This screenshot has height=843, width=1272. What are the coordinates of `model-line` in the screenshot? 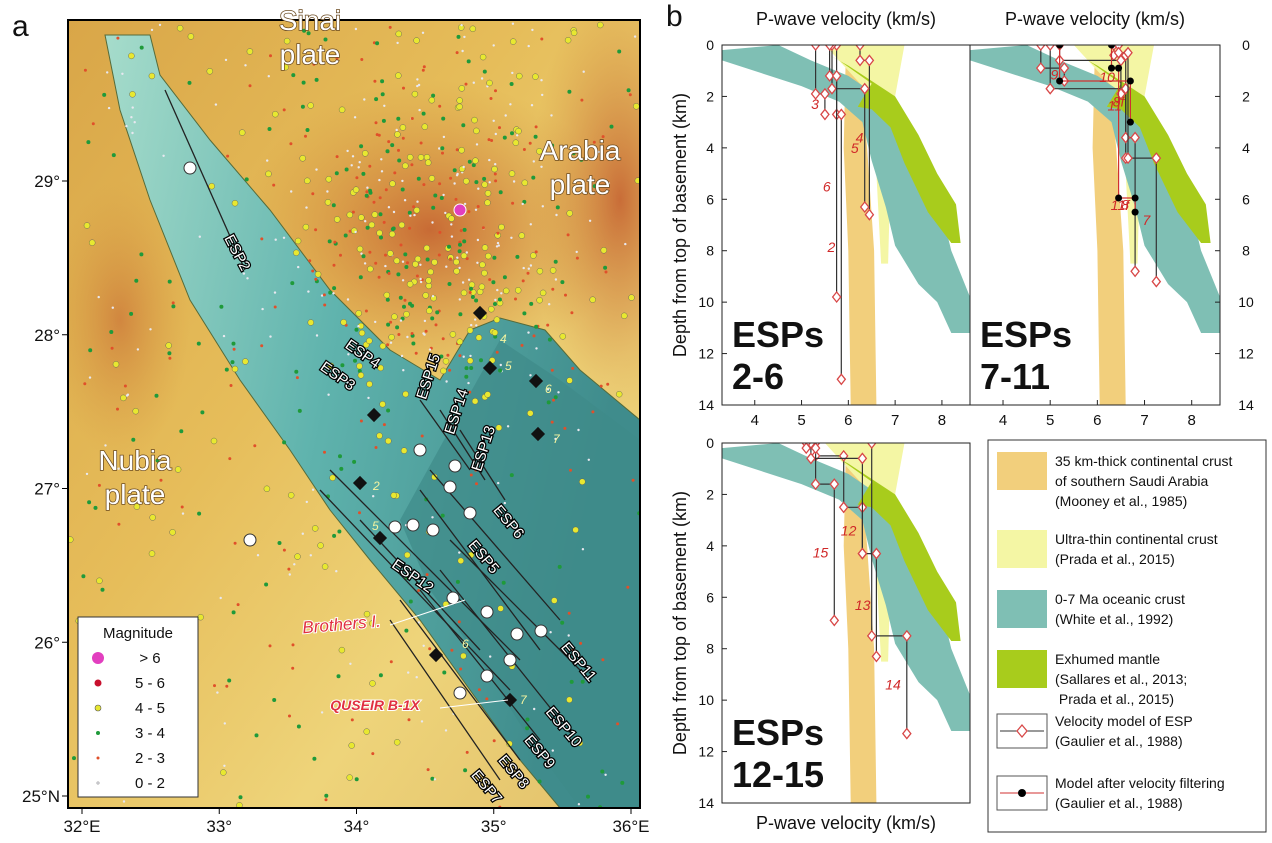 It's located at (1052, 63).